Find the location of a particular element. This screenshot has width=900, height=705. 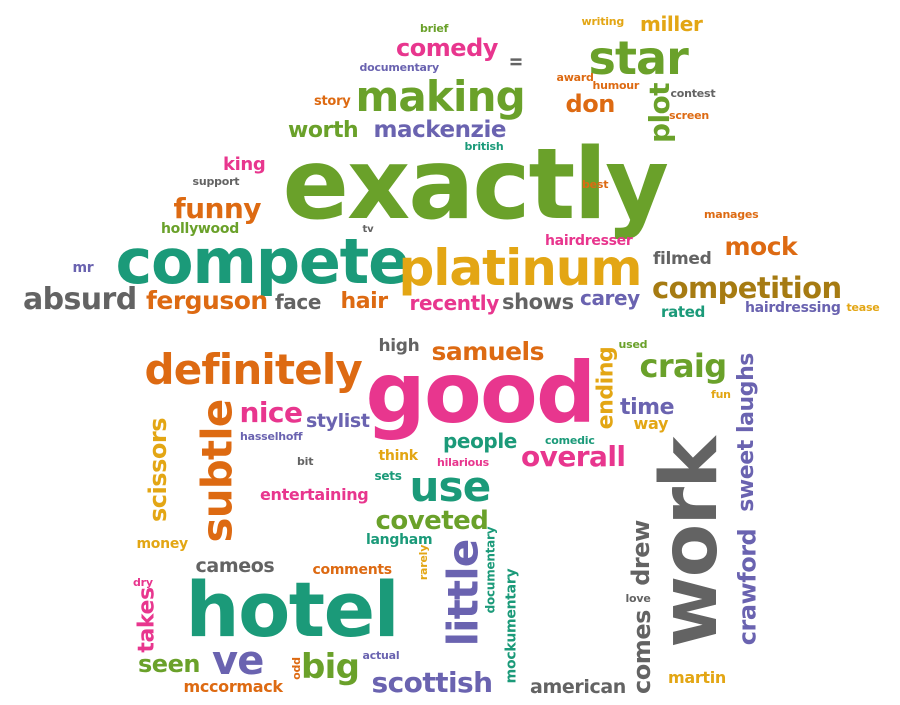

word-rarely: rarely is located at coordinates (423, 562).